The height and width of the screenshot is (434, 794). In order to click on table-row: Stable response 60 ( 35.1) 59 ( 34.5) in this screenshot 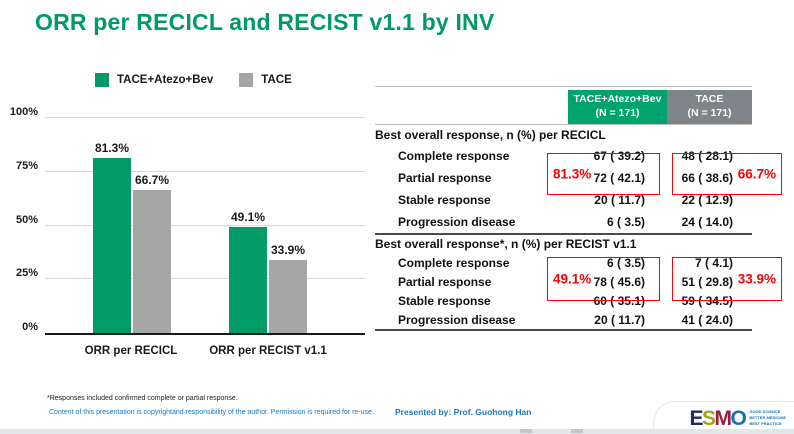, I will do `click(563, 300)`.